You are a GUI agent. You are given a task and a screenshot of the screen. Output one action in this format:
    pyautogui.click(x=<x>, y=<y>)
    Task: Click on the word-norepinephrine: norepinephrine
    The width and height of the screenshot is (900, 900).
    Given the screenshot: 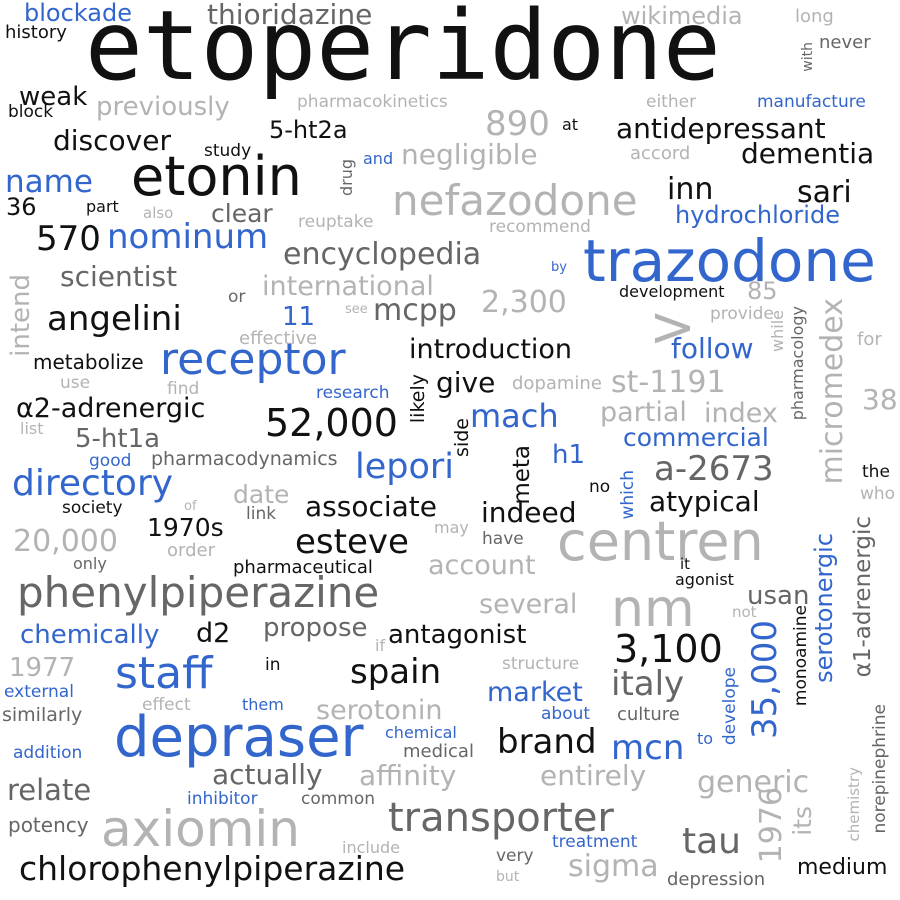 What is the action you would take?
    pyautogui.click(x=880, y=769)
    